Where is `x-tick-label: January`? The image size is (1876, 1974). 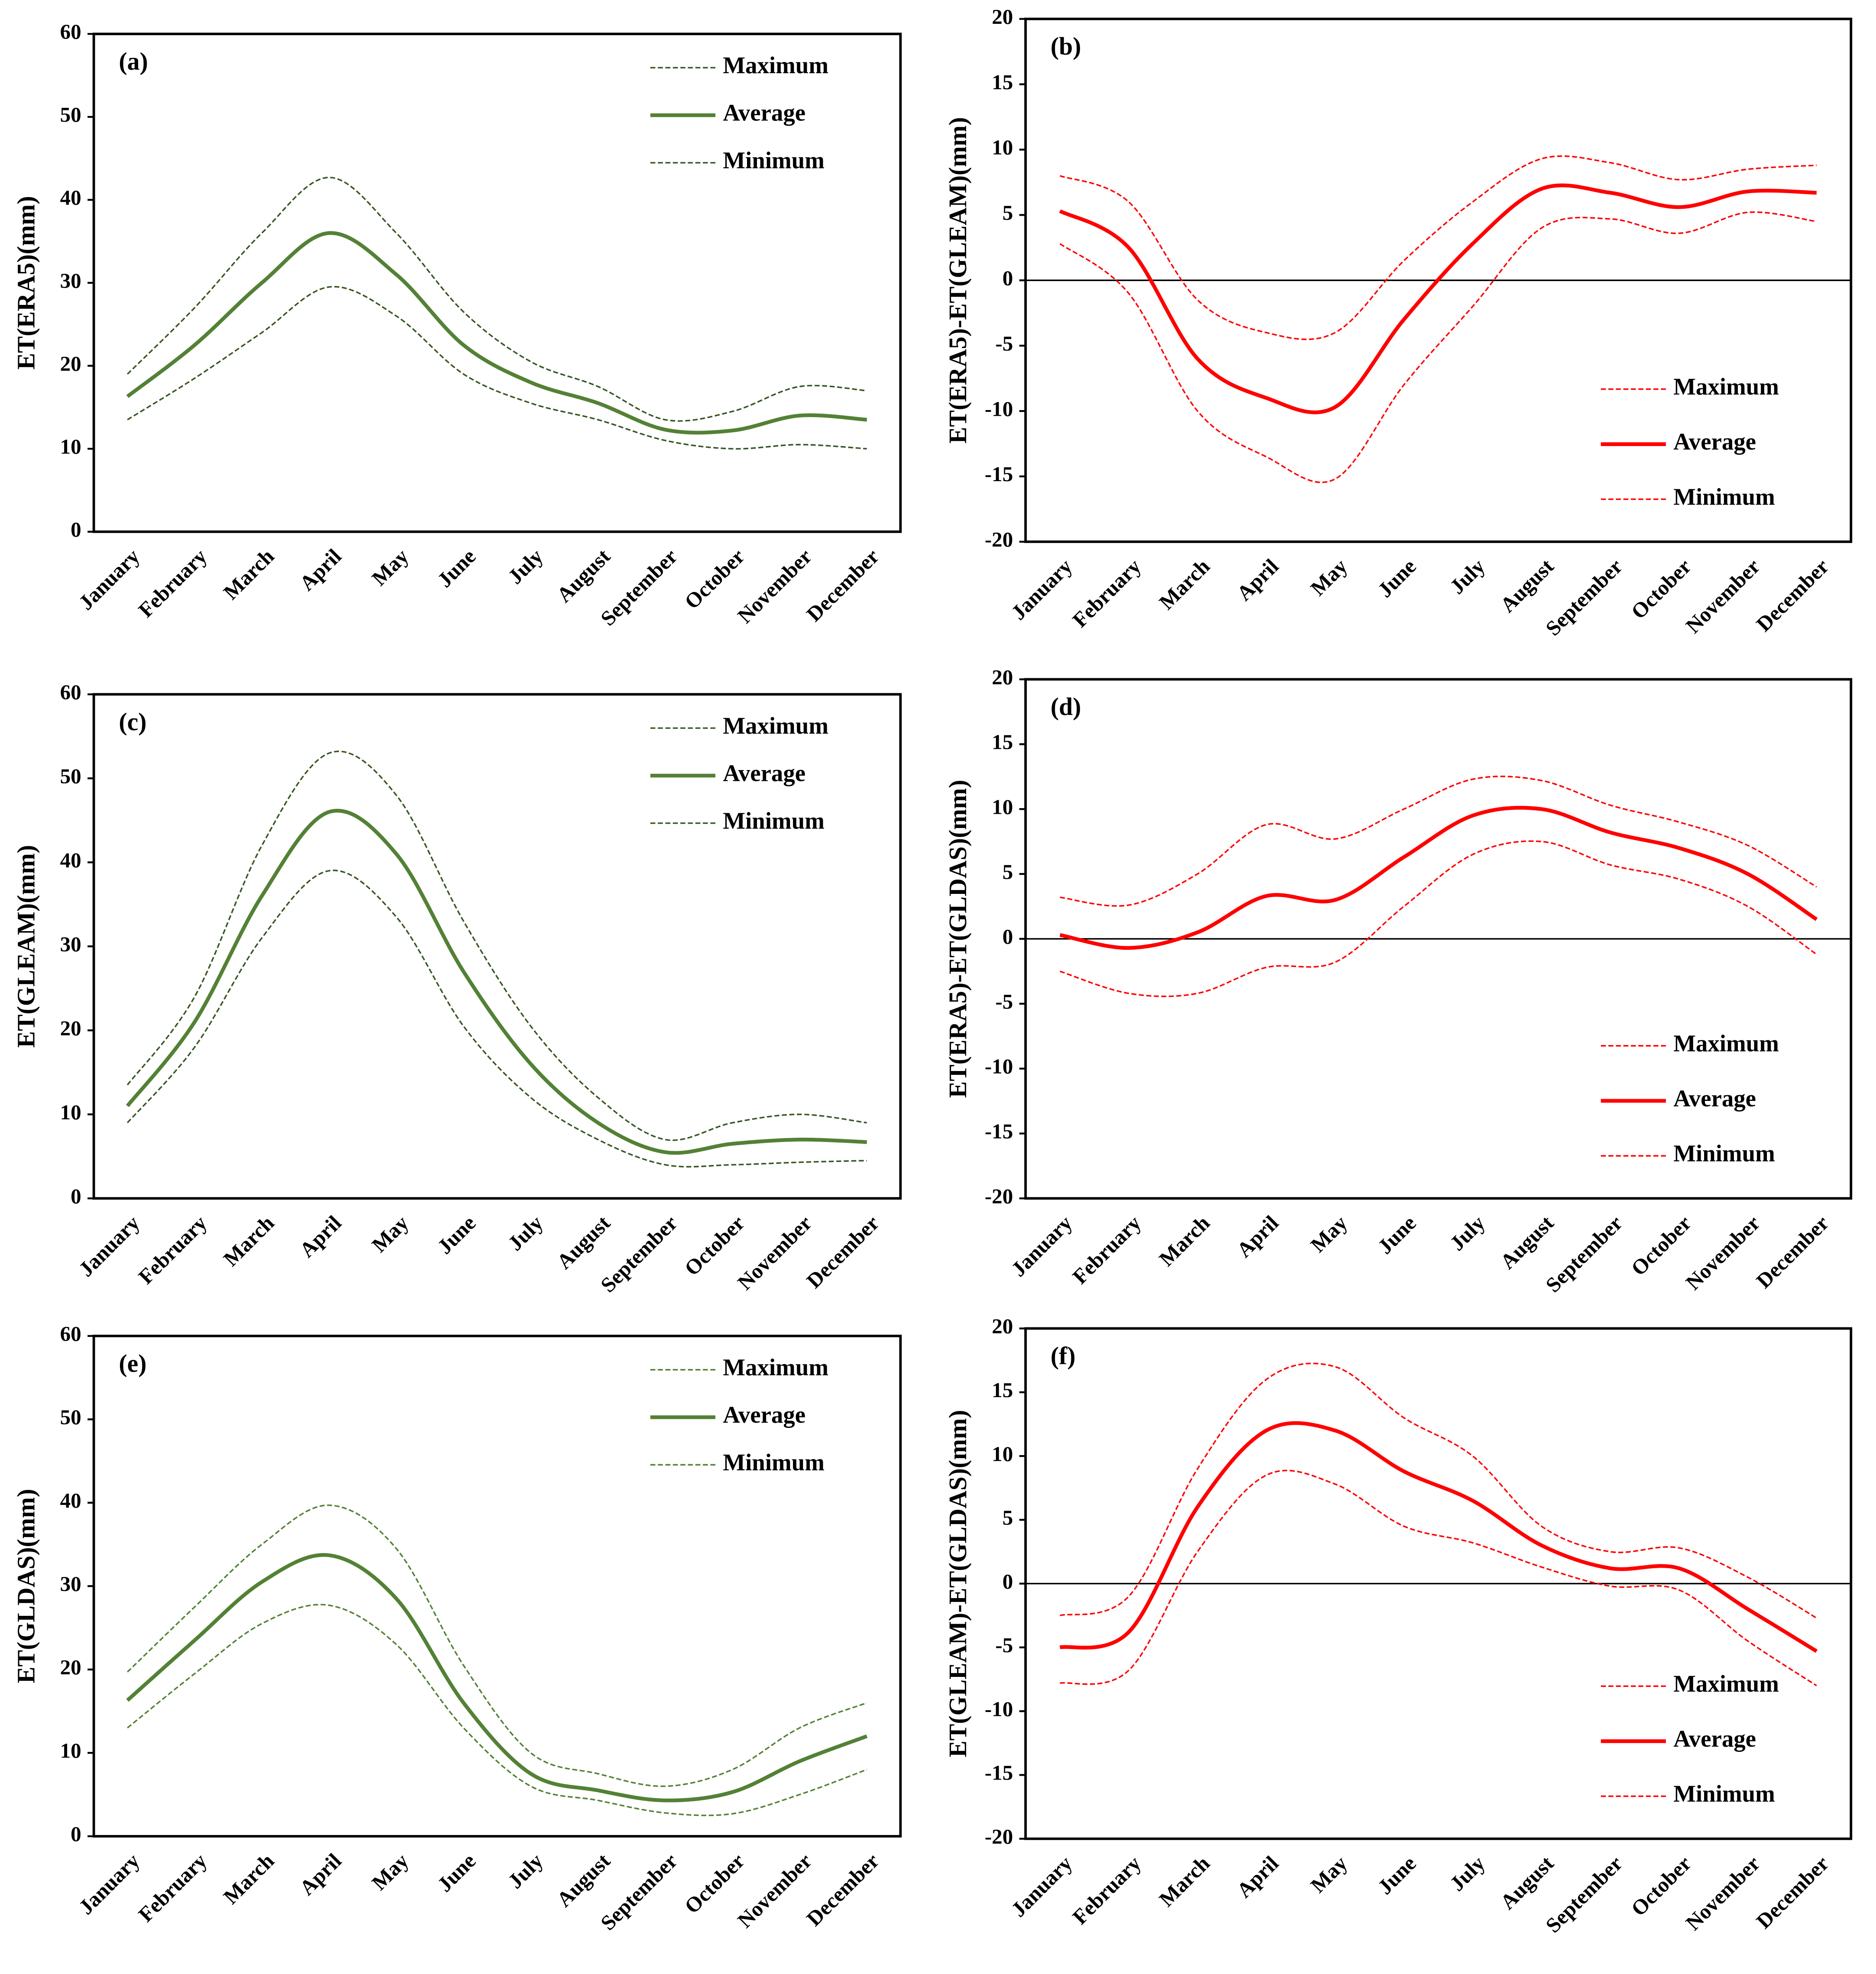
x-tick-label: January is located at coordinates (109, 579).